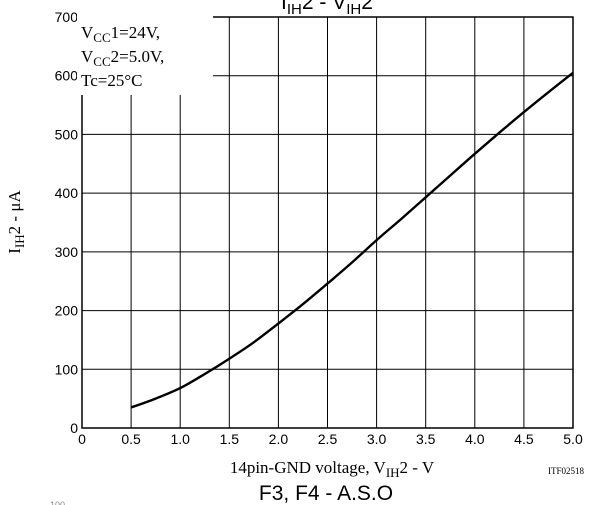 This screenshot has height=505, width=592. I want to click on x-tick-label: 2.5, so click(328, 439).